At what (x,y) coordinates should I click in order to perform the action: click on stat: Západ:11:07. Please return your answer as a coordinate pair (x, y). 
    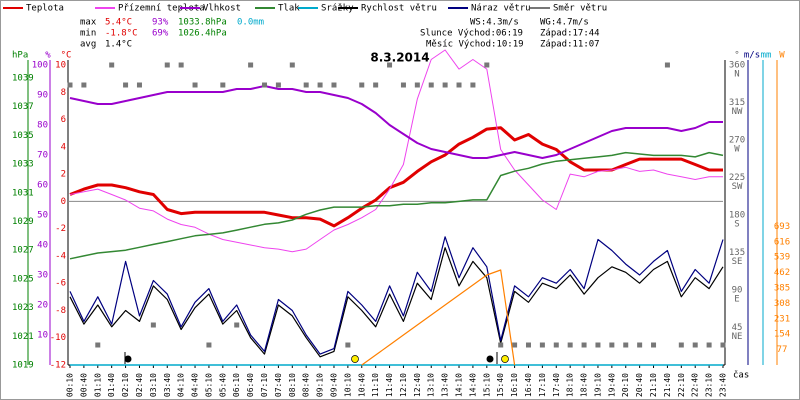
    Looking at the image, I should click on (570, 45).